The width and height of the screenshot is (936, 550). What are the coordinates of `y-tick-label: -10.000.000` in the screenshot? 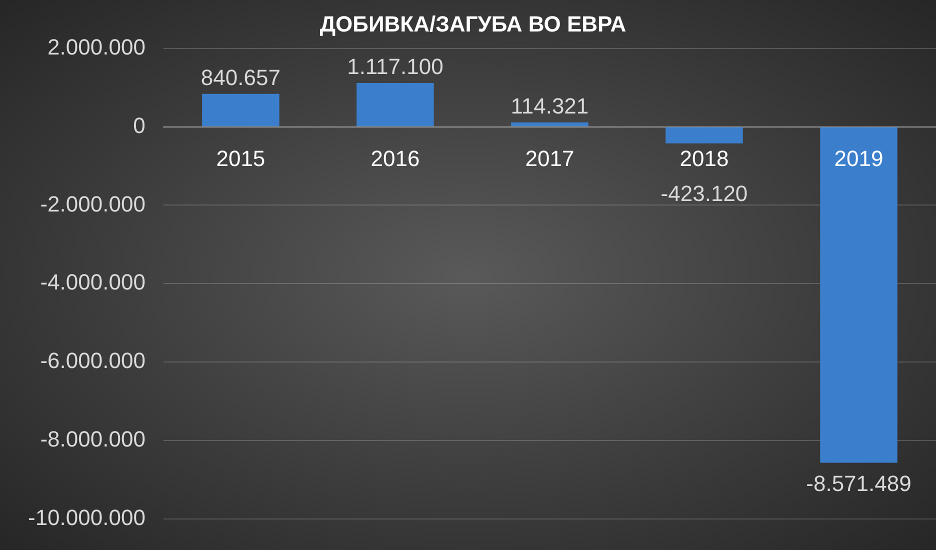 It's located at (87, 517).